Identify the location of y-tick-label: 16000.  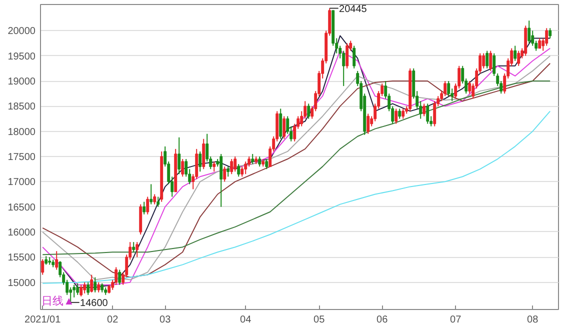
(22, 232).